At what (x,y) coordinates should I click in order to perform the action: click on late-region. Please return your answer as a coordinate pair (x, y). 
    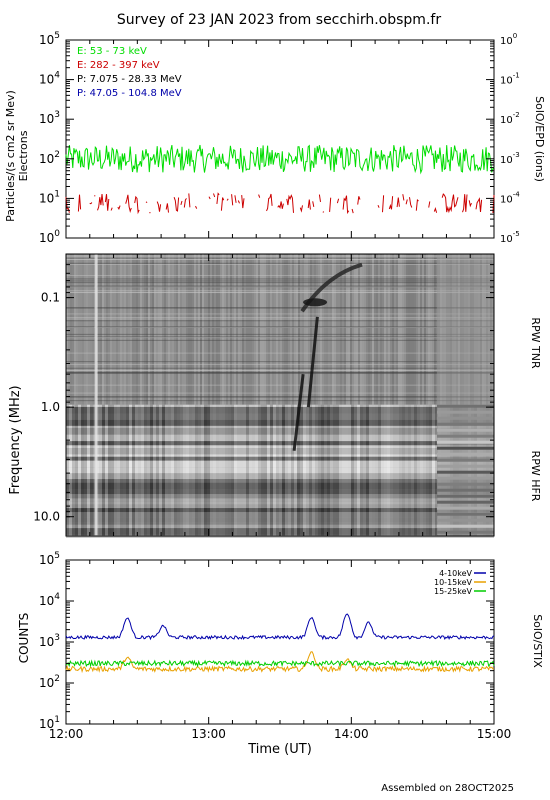
    Looking at the image, I should click on (465, 329).